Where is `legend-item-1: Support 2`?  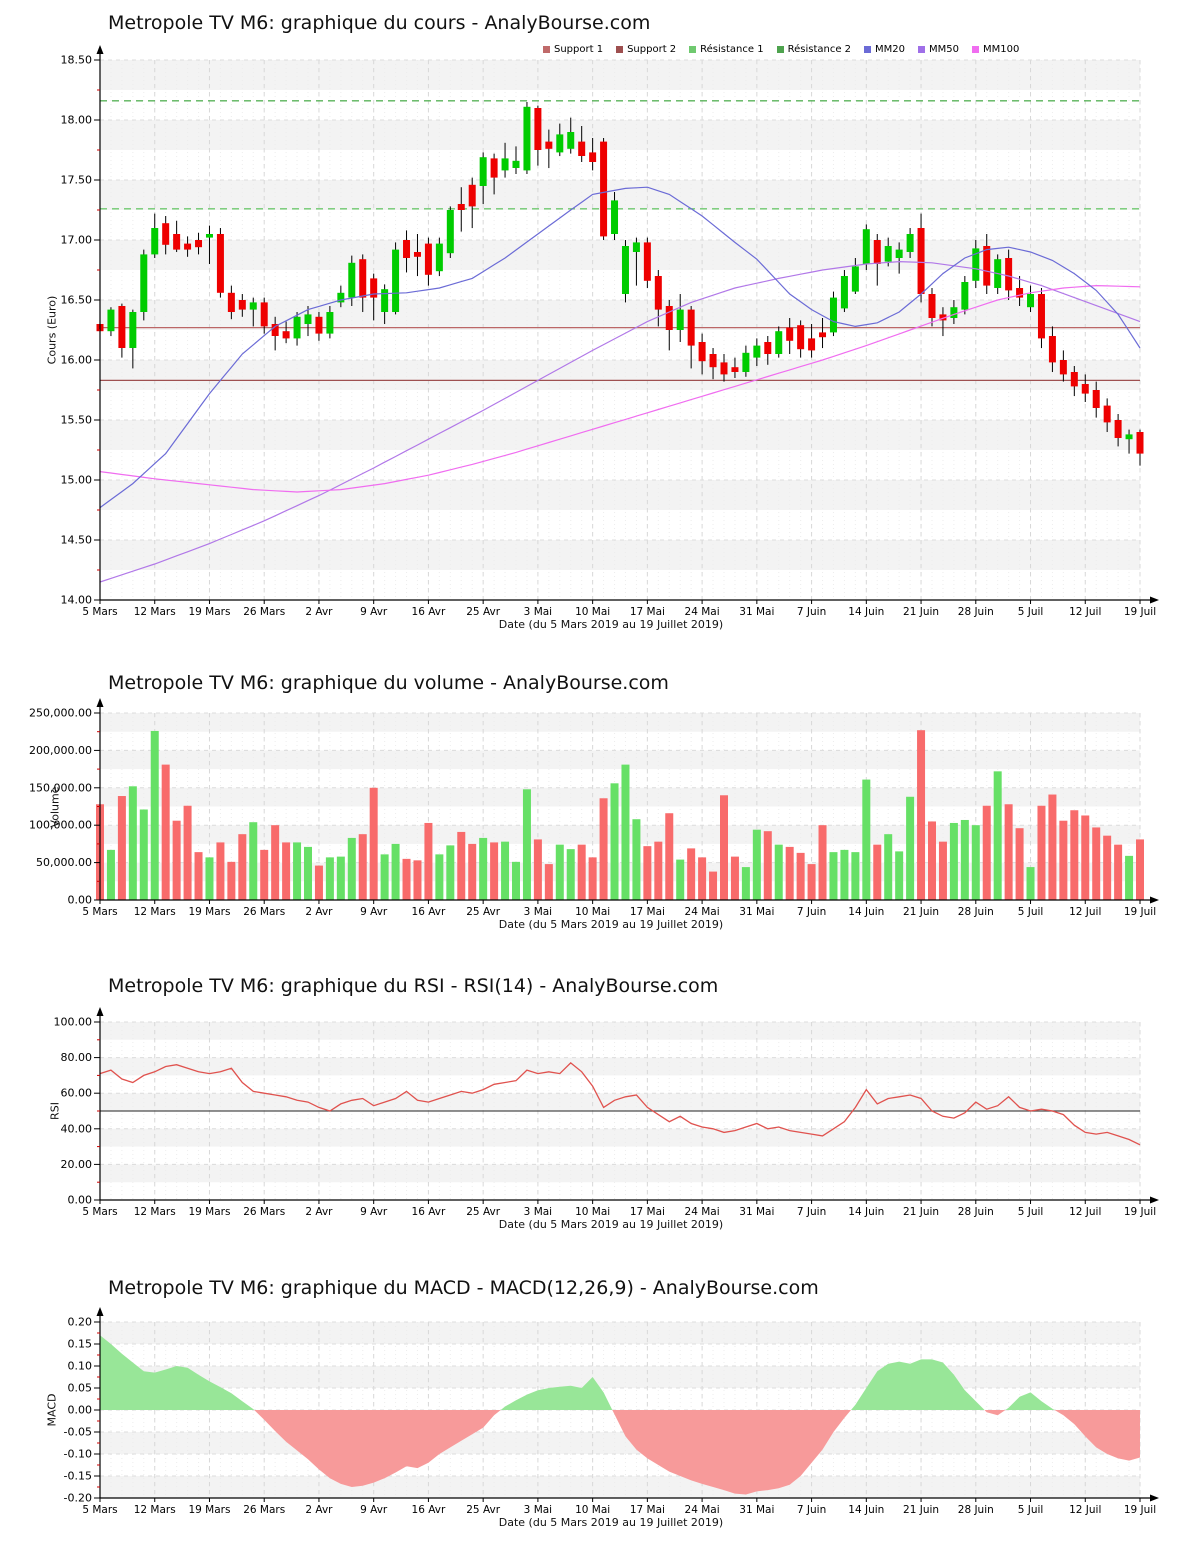 legend-item-1: Support 2 is located at coordinates (646, 49).